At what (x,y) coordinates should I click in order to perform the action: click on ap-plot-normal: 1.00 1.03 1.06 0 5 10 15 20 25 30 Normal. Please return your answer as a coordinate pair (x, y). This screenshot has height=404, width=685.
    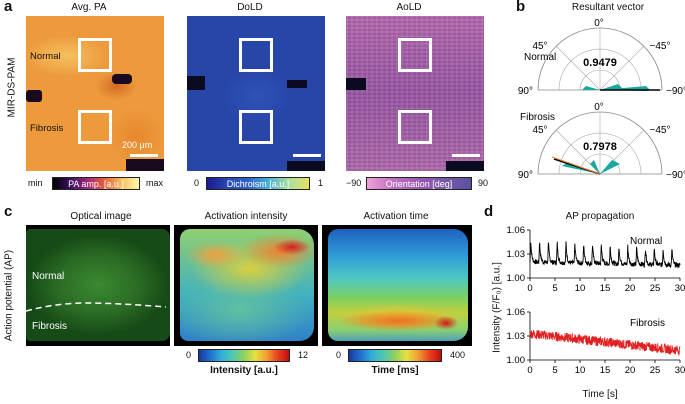
    Looking at the image, I should click on (596, 259).